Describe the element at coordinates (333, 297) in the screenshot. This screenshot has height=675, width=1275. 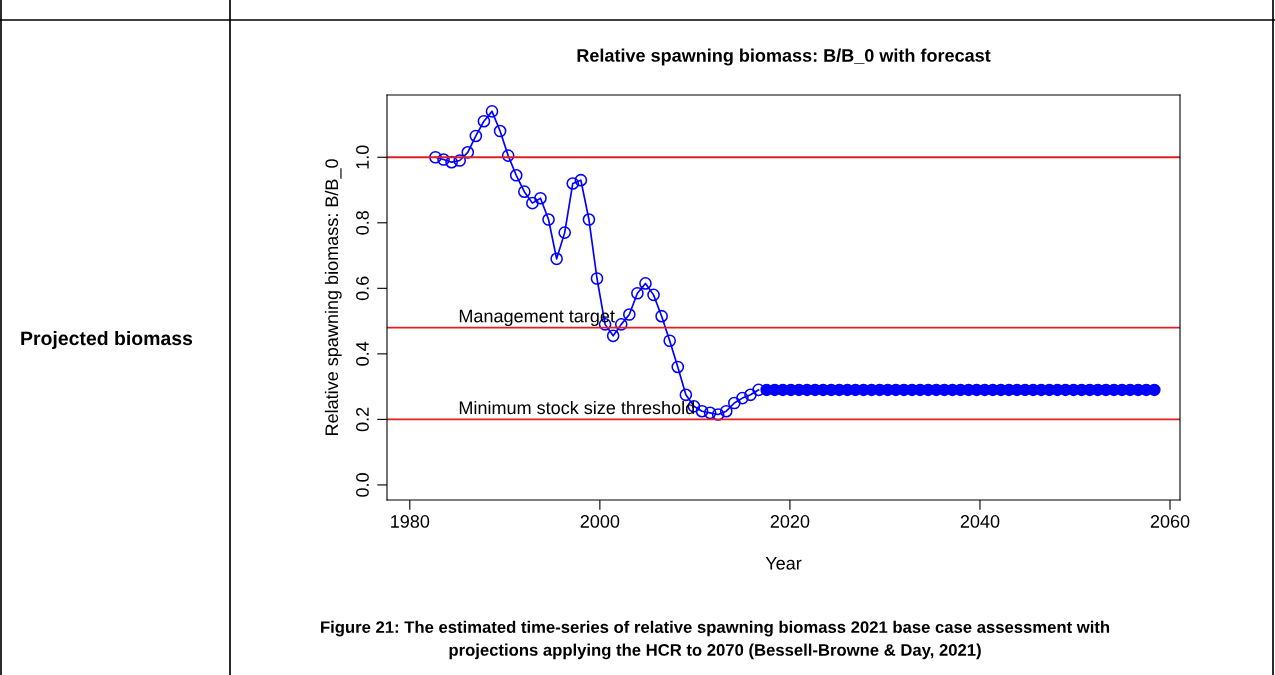
I see `y-axis-title: Relative spawning biomass: B/B_0` at that location.